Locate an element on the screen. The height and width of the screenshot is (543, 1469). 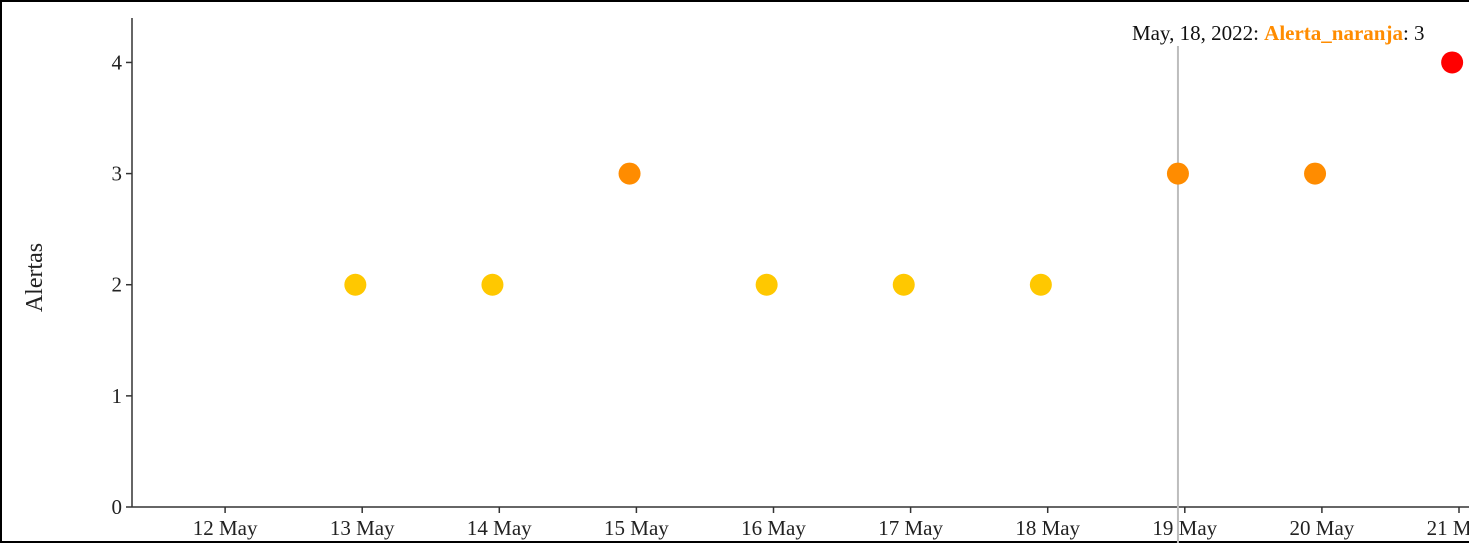
y-tick-label: 1 is located at coordinates (117, 396).